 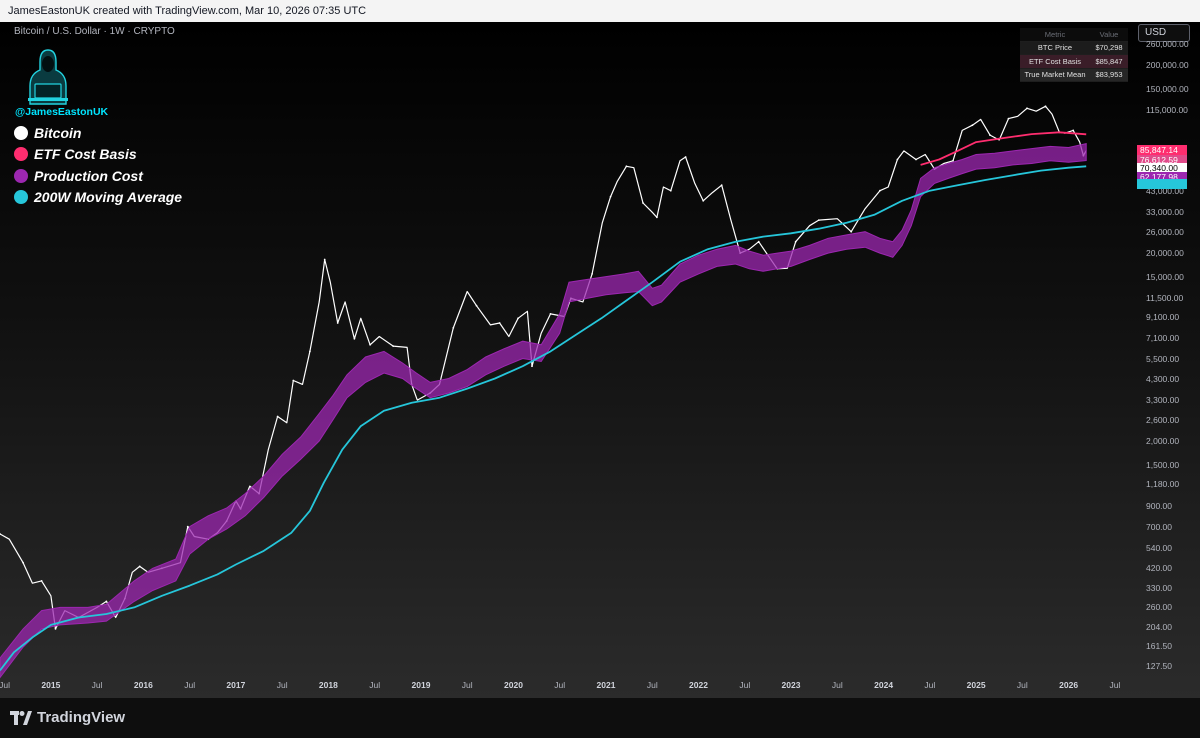 I want to click on value-header: Value, so click(x=1109, y=34).